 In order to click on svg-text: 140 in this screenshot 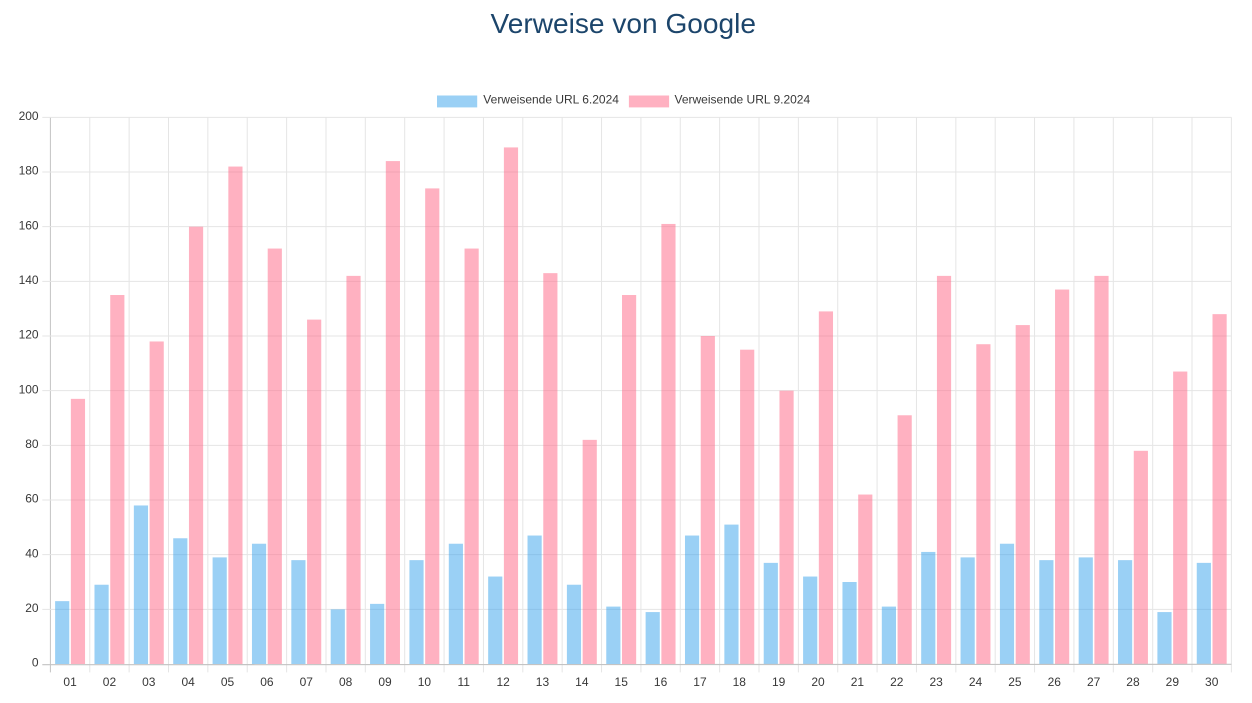, I will do `click(29, 280)`.